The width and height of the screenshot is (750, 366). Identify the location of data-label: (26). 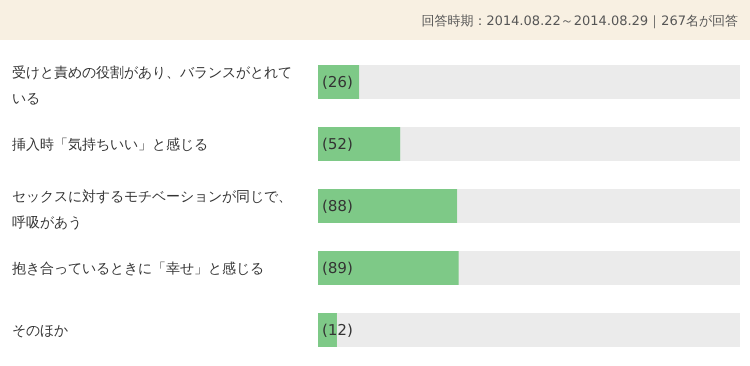
(337, 82).